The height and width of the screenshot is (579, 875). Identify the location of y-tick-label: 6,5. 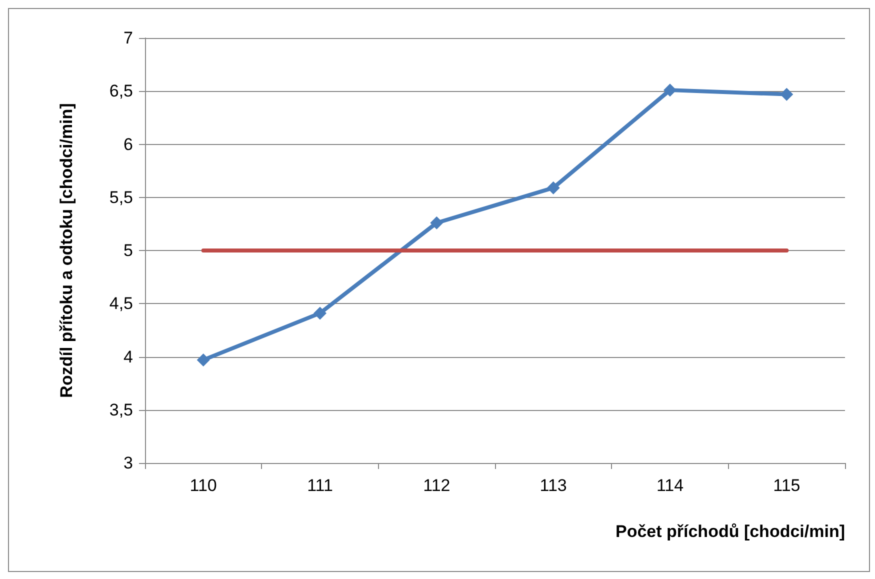
(121, 91).